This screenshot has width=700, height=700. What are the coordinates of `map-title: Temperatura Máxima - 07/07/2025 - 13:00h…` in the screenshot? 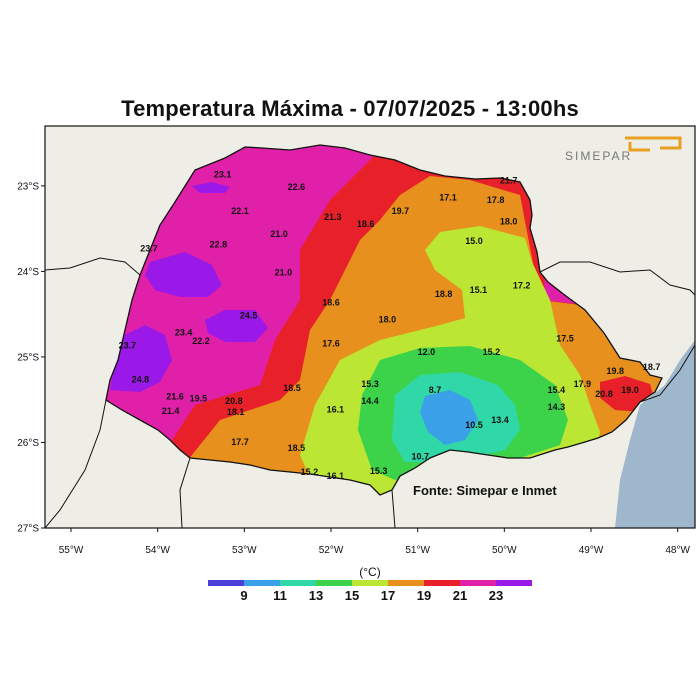 It's located at (350, 108).